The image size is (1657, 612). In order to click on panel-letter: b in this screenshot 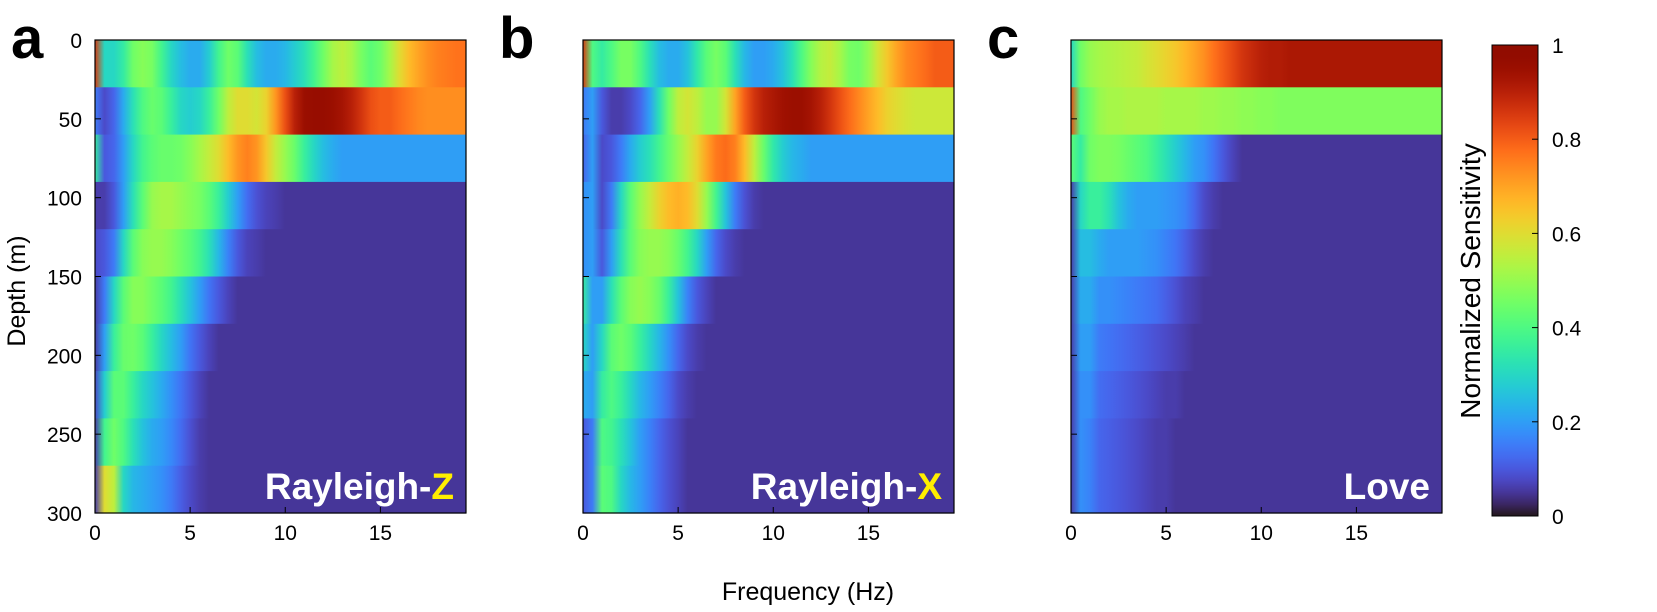, I will do `click(516, 38)`.